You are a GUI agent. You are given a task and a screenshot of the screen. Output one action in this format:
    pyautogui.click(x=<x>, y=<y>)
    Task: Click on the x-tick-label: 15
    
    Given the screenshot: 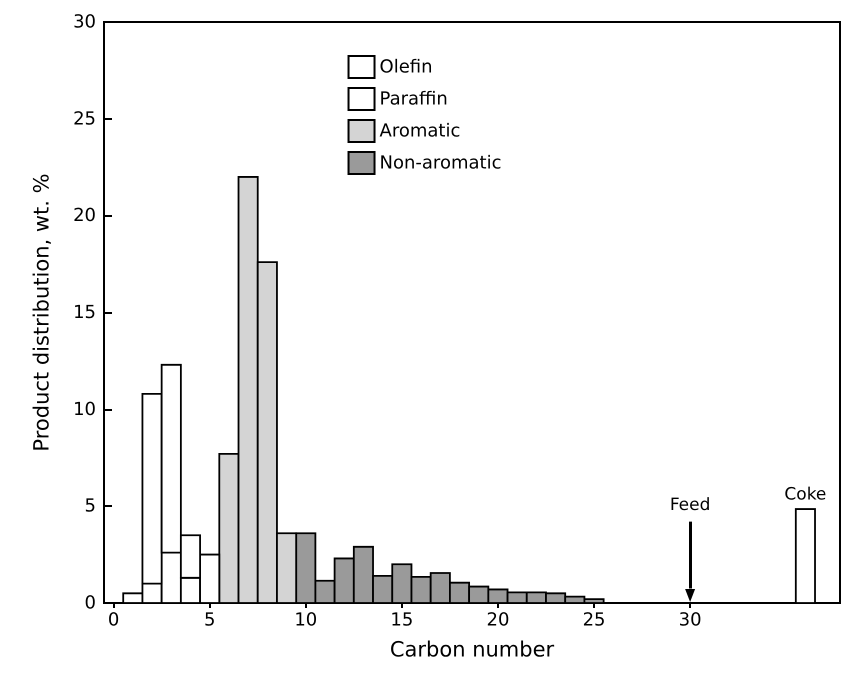 What is the action you would take?
    pyautogui.click(x=402, y=620)
    